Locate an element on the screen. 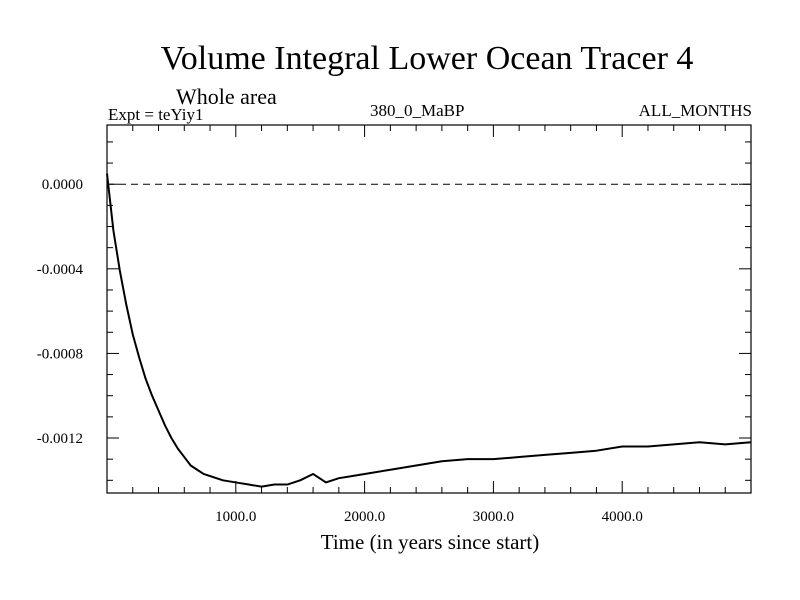 Image resolution: width=800 pixels, height=600 pixels. experiment-label: Expt = teYiy1 is located at coordinates (156, 114).